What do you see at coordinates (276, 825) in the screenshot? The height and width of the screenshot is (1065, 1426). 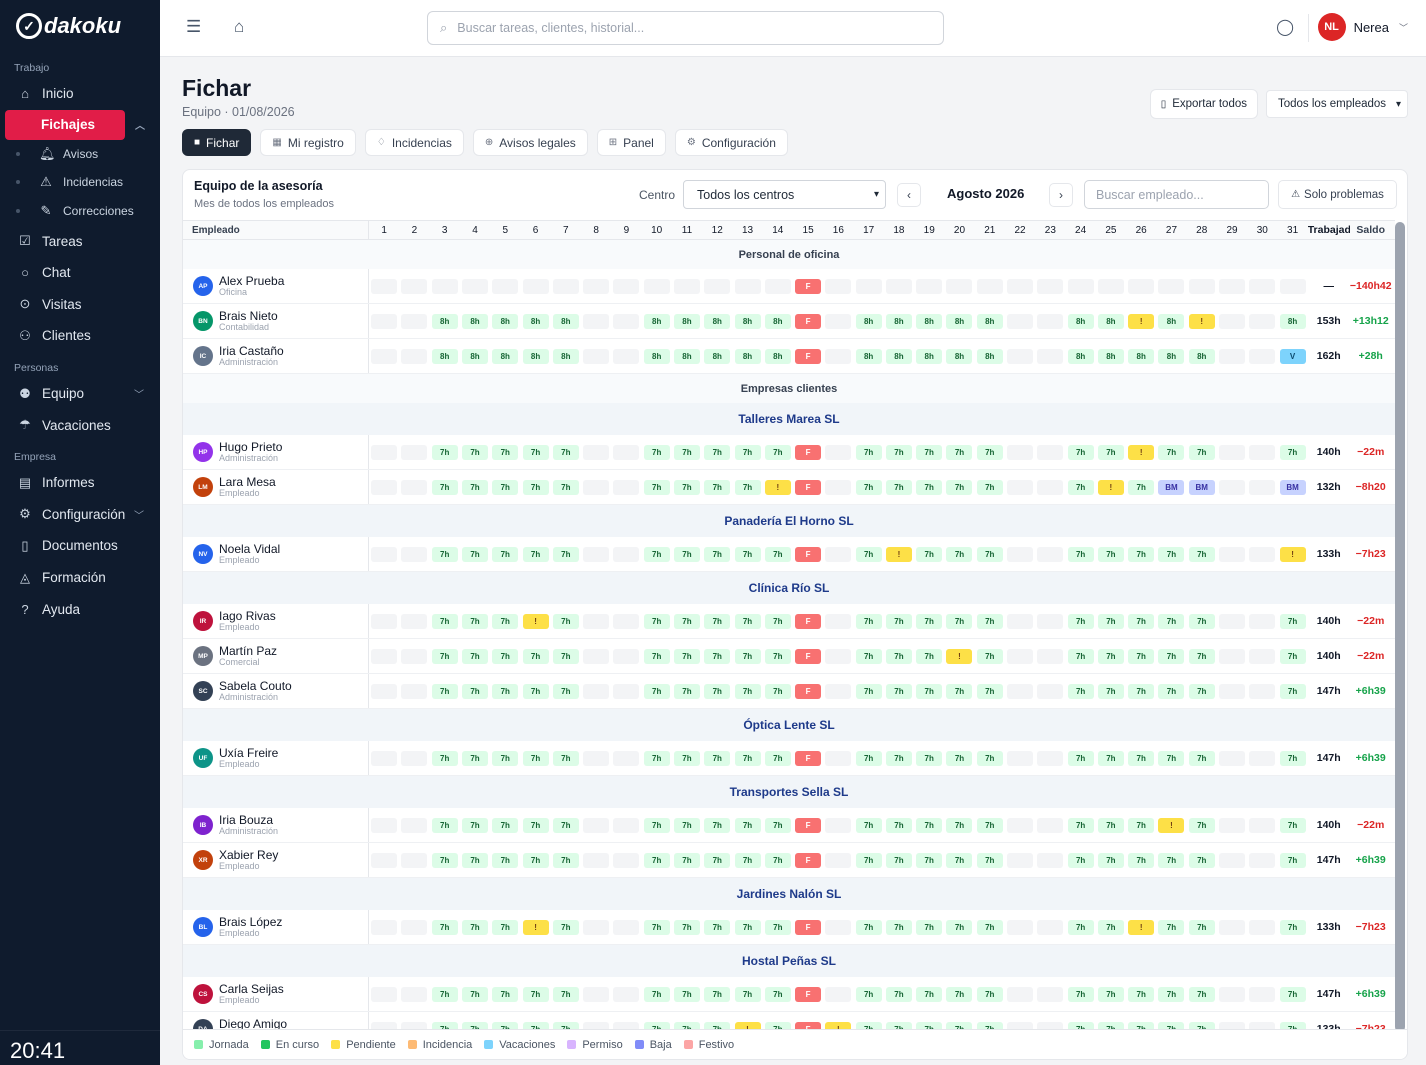 I see `employee-cell: IB Iria Bouza Administración` at bounding box center [276, 825].